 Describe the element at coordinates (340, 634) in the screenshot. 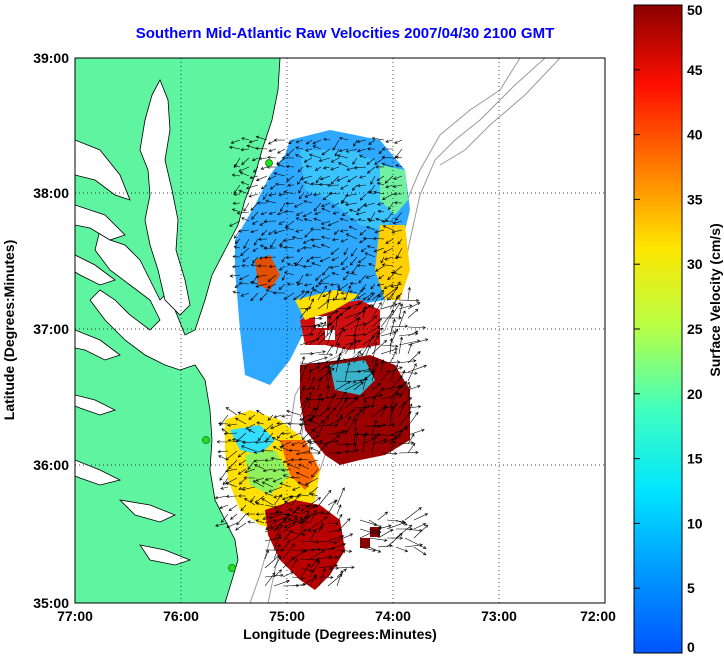

I see `x-axis-label: Longitude (Degrees:Minutes)` at that location.